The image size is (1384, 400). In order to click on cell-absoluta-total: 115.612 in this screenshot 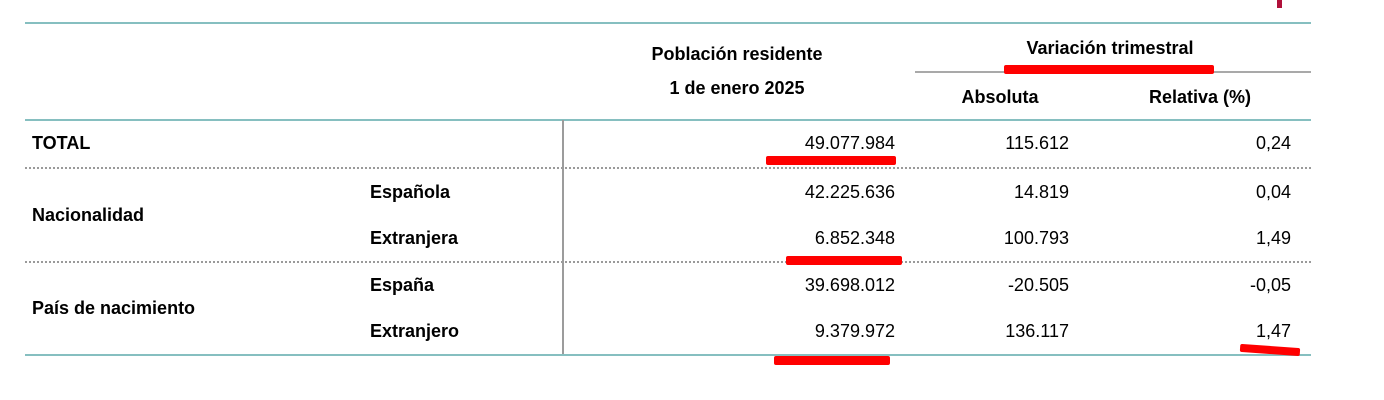, I will do `click(1037, 143)`.